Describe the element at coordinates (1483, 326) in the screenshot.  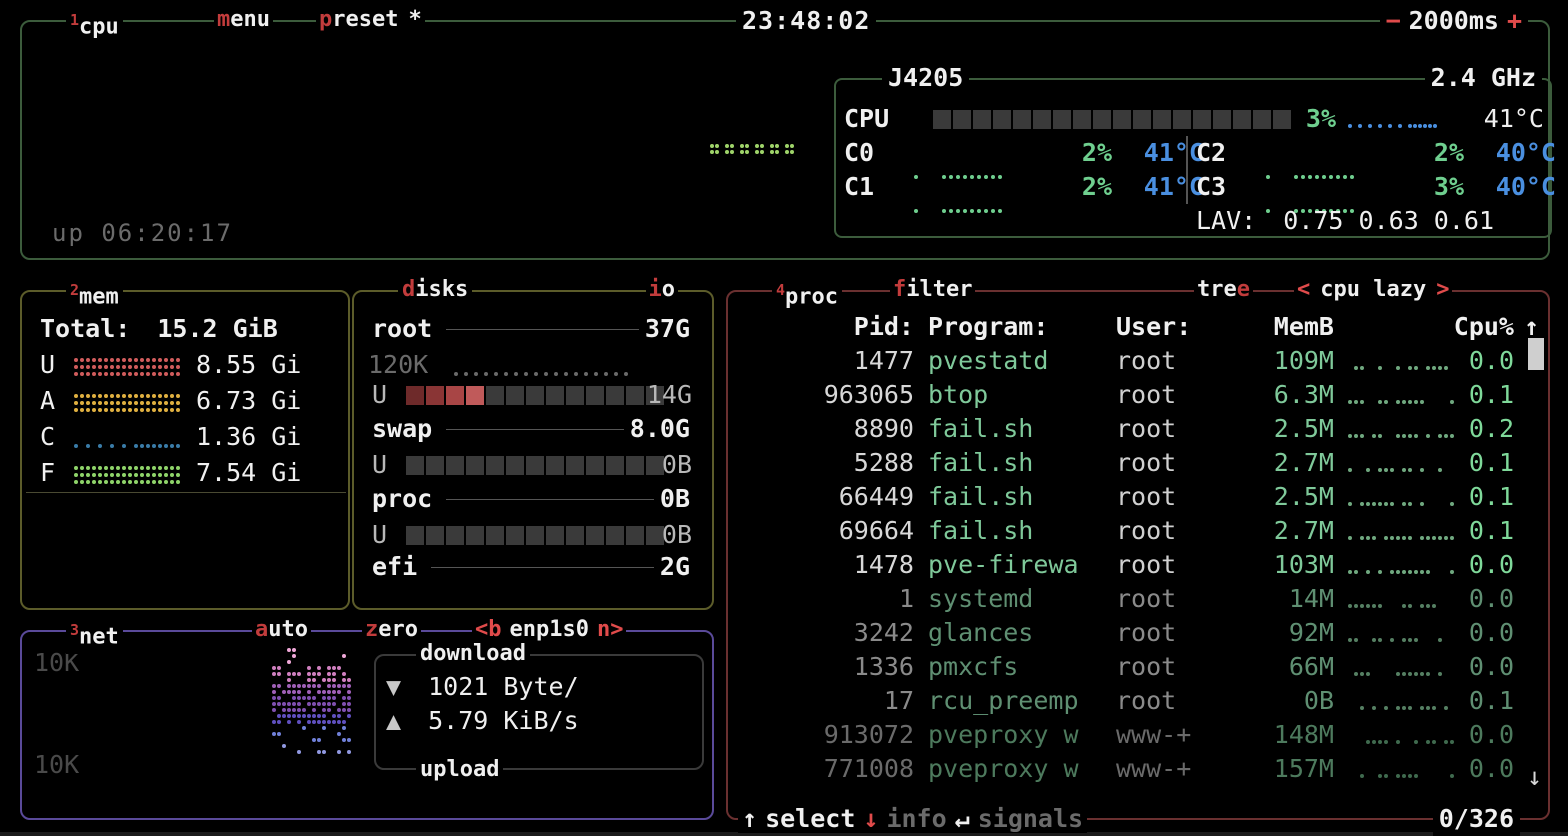
I see `col-header-cpu: Cpu%` at that location.